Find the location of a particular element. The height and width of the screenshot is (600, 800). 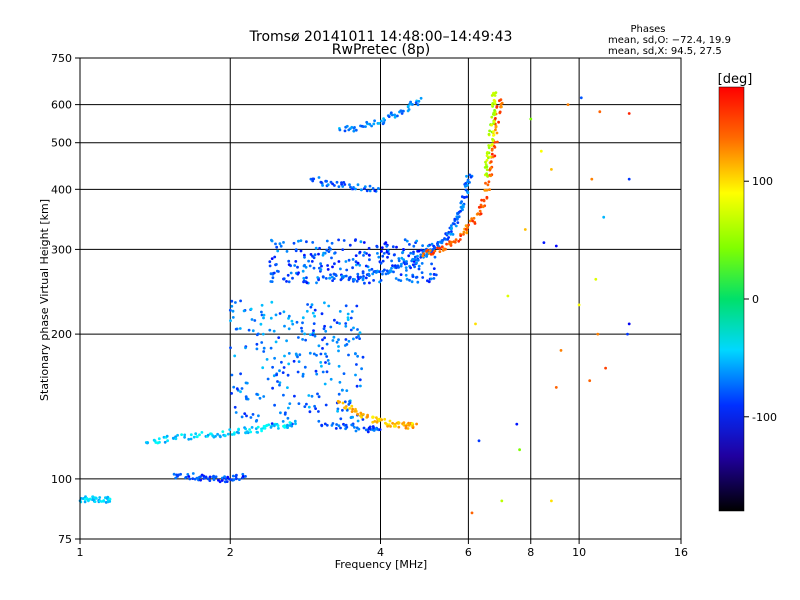

y-tick-label-200: 200 is located at coordinates (61, 334).